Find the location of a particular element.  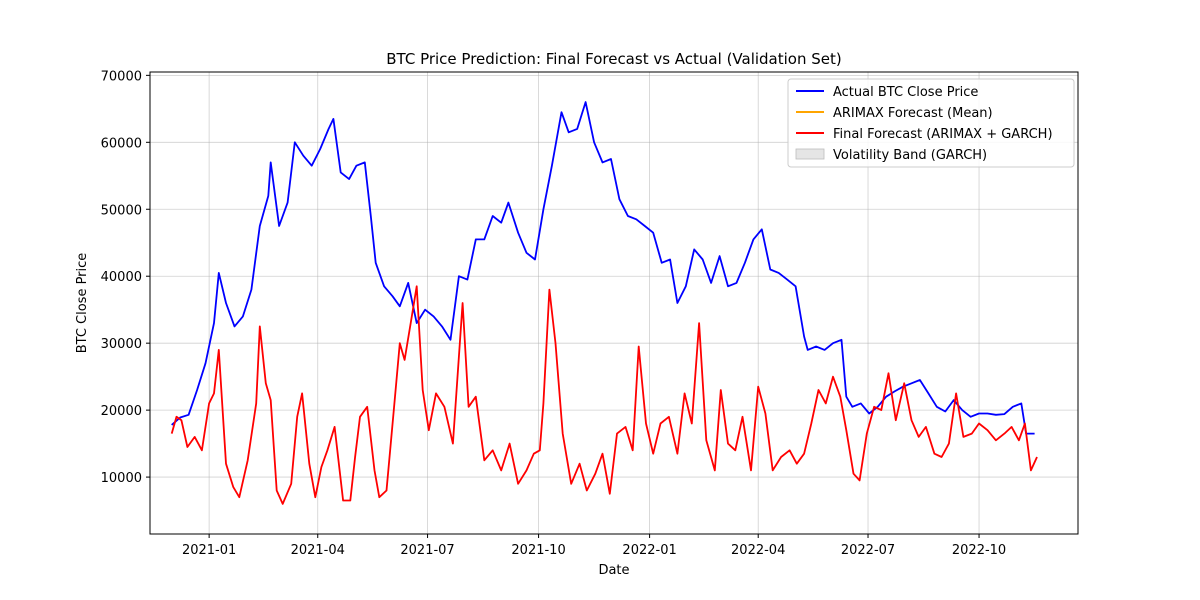

y-tick-label: 50000 is located at coordinates (121, 210).